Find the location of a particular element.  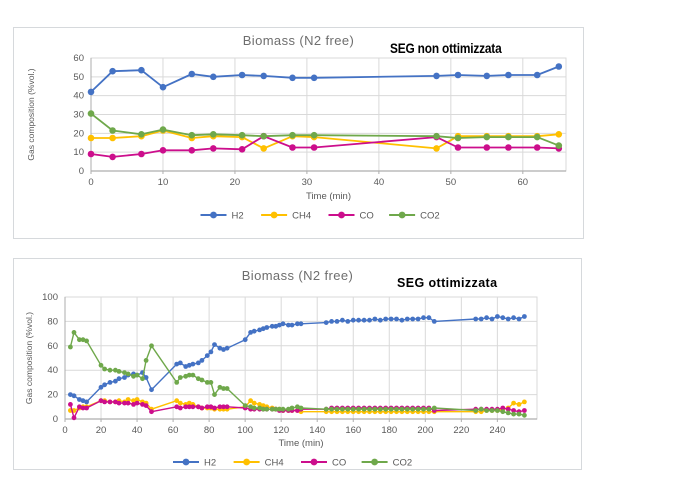

chart-annotation: SEG ottimizzata is located at coordinates (447, 283).